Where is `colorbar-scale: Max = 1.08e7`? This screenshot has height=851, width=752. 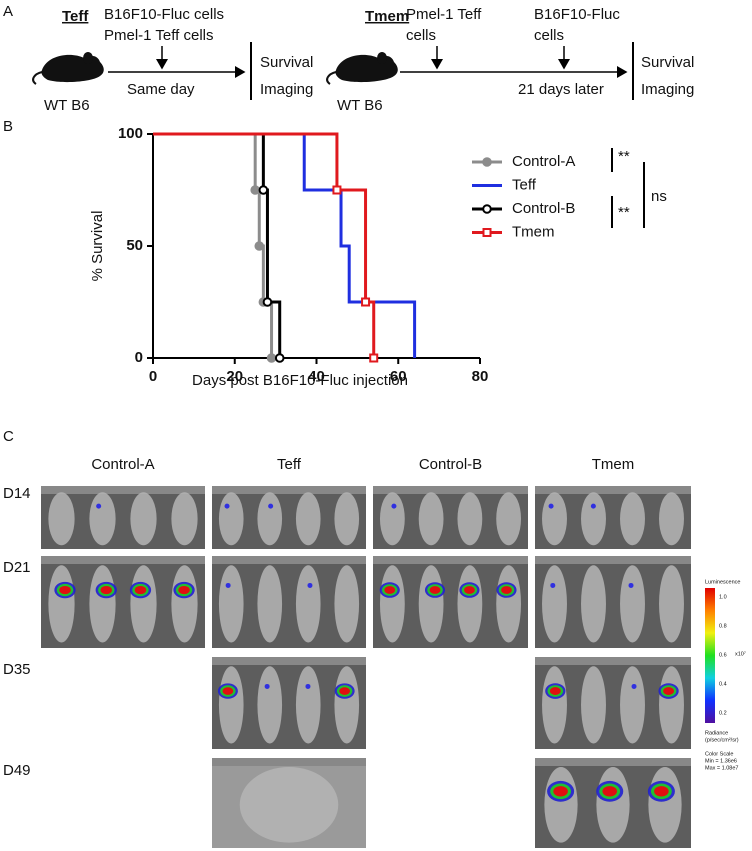
colorbar-scale: Max = 1.08e7 is located at coordinates (721, 768).